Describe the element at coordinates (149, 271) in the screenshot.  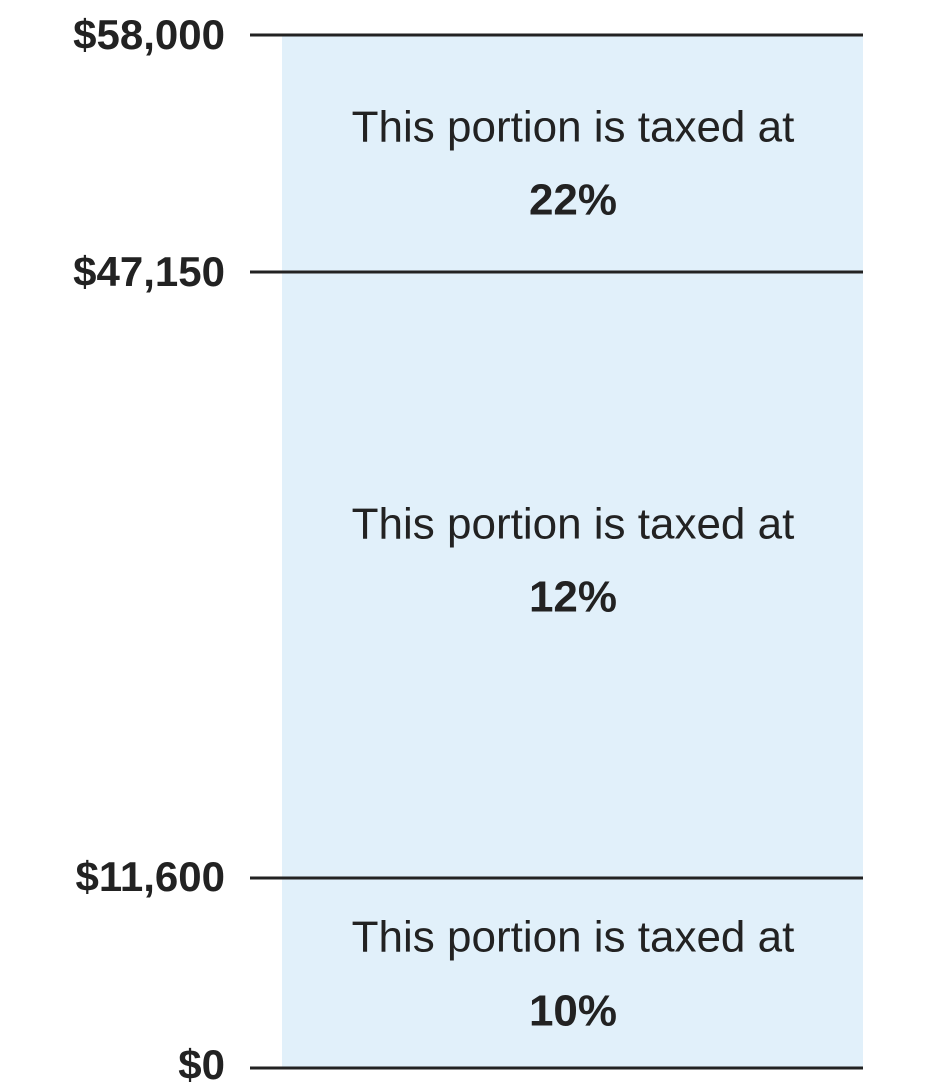
I see `level-label: $47,150` at that location.